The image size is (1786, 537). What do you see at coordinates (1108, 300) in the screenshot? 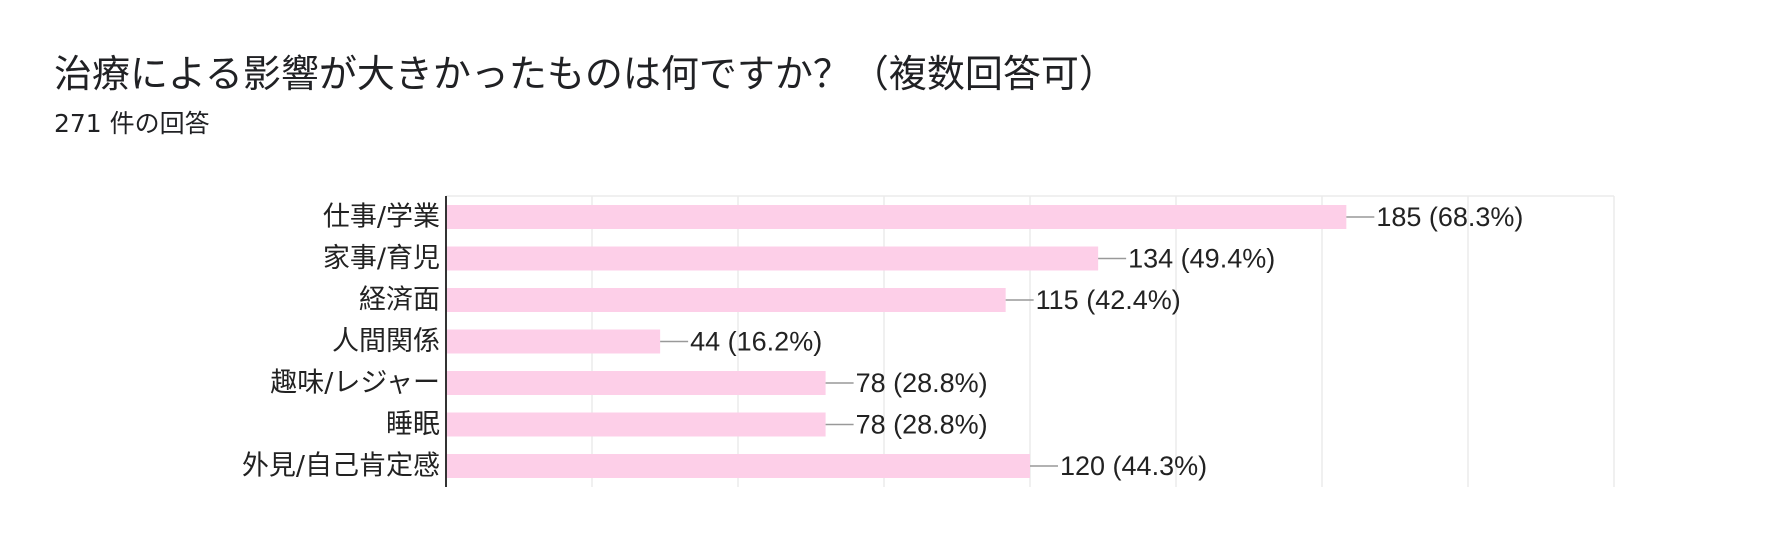
I see `value-label: 115 (42.4%)` at bounding box center [1108, 300].